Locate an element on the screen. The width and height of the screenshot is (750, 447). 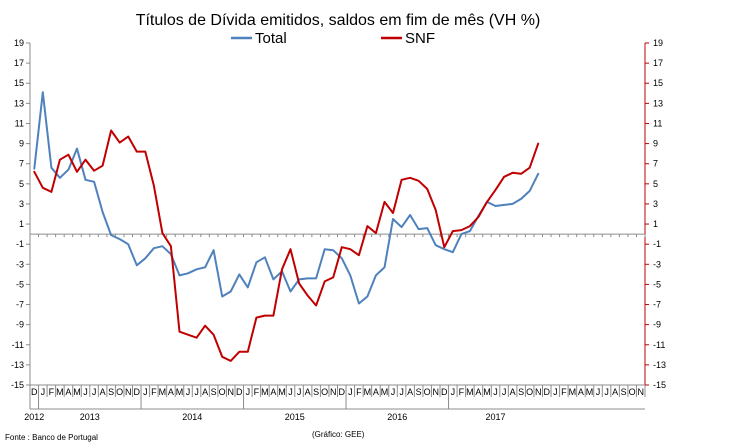
right-tick-label: -9 is located at coordinates (657, 325).